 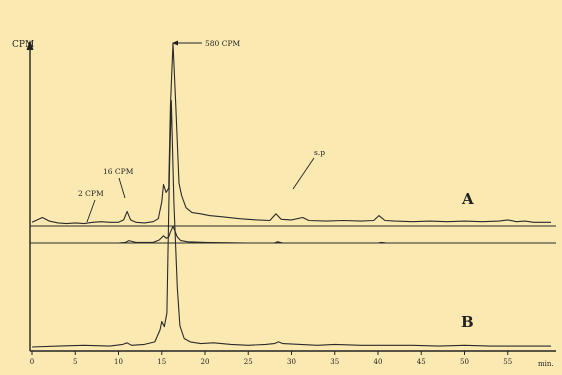 What do you see at coordinates (91, 206) in the screenshot?
I see `annotation-2cpm: 2 CPM` at bounding box center [91, 206].